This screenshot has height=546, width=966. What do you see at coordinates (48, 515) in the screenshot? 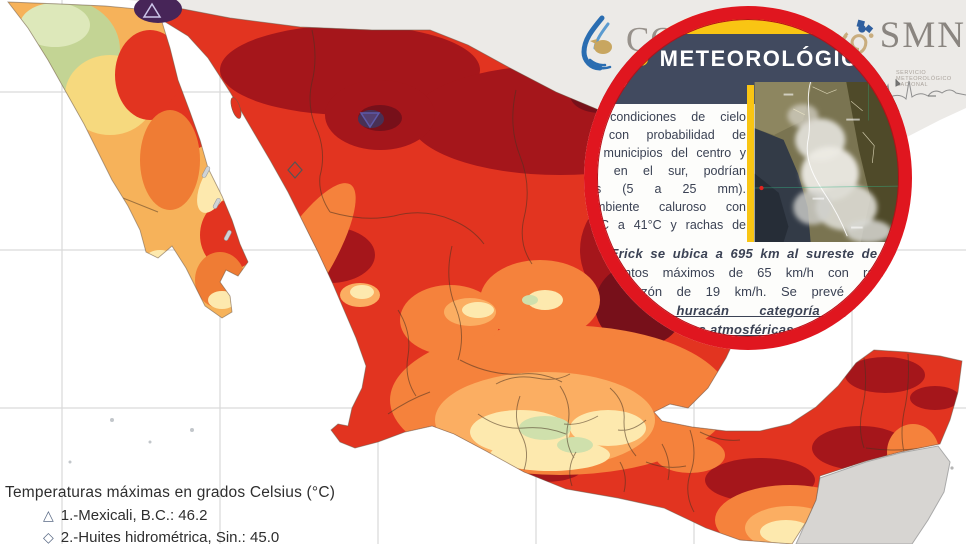
I see `triangle-marker-glyph: △` at bounding box center [48, 515].